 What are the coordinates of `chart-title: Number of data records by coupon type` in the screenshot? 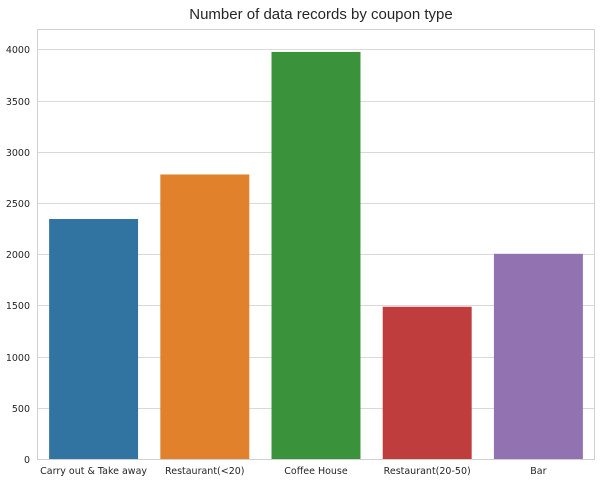 It's located at (320, 14).